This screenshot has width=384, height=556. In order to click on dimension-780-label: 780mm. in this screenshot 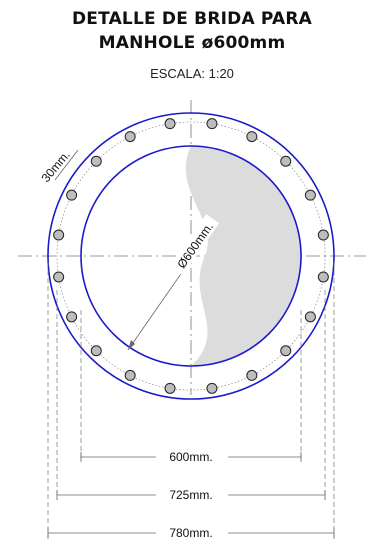, I will do `click(190, 533)`.